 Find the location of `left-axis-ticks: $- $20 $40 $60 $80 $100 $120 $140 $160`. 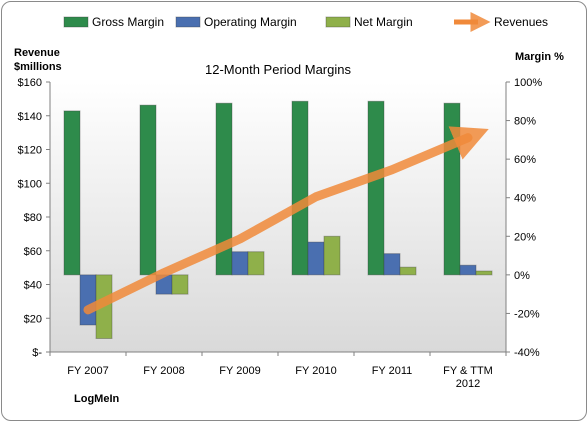

left-axis-ticks: $- $20 $40 $60 $80 $100 $120 $140 $160 is located at coordinates (34, 218).